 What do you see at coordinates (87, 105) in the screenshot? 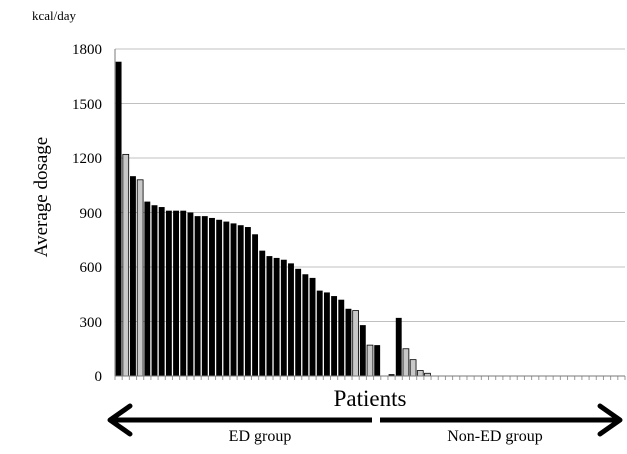
I see `y-tick-label: 1500` at bounding box center [87, 105].